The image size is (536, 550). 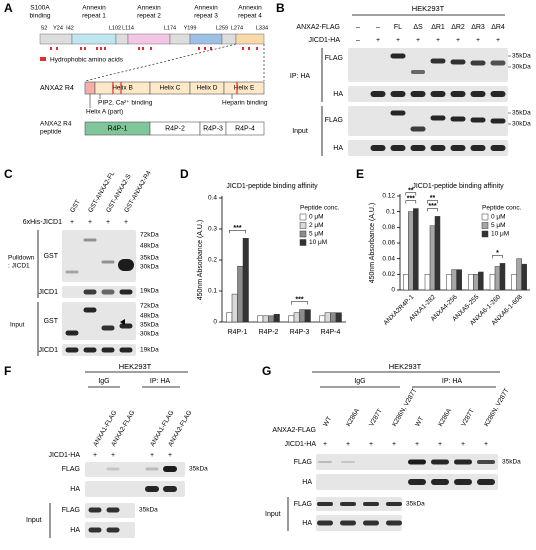 What do you see at coordinates (149, 316) in the screenshot?
I see `size-marker: 48kDa` at bounding box center [149, 316].